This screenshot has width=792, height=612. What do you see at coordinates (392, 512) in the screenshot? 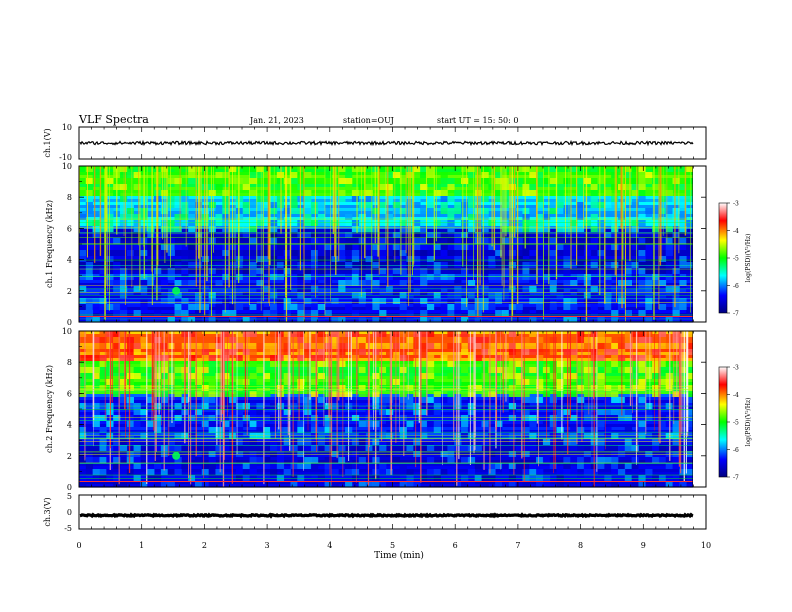
I see `ch3-waveform-frame` at bounding box center [392, 512].